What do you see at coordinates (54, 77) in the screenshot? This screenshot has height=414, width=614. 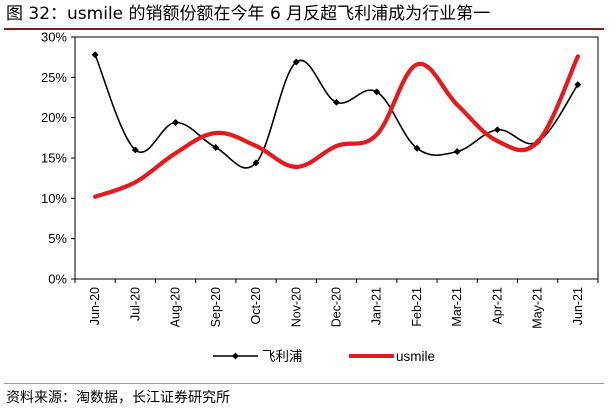 I see `y-tick-label: 25%` at bounding box center [54, 77].